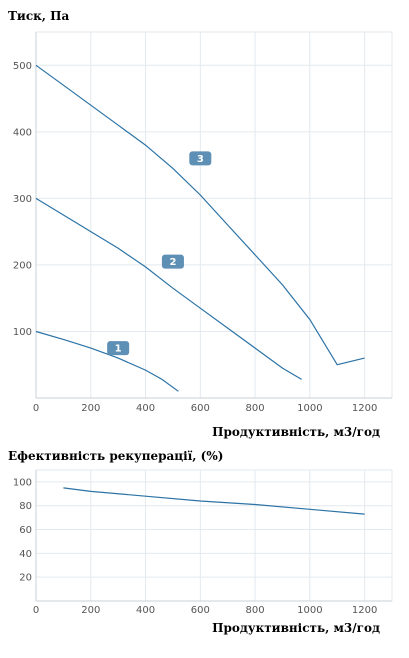 Image resolution: width=409 pixels, height=658 pixels. Describe the element at coordinates (22, 66) in the screenshot. I see `y-tick-label: 500` at that location.